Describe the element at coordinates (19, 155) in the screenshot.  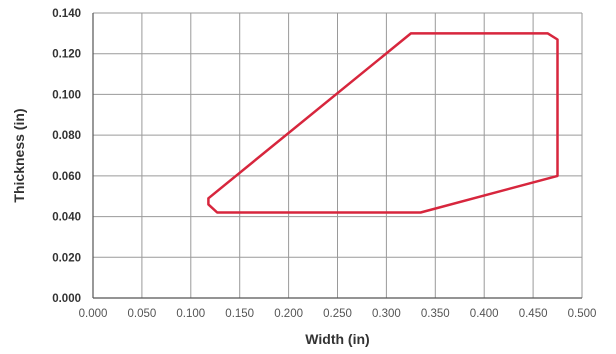
I see `y-axis-label: Thickness (in)` at that location.